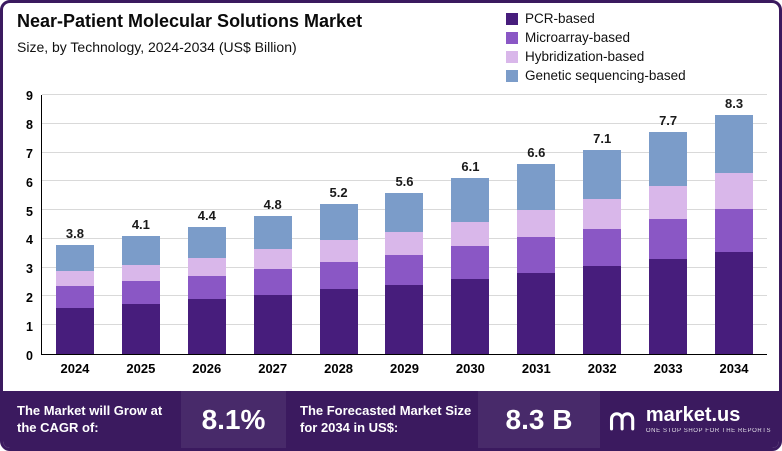 The image size is (782, 451). What do you see at coordinates (339, 368) in the screenshot?
I see `x-axis-label: 2028` at bounding box center [339, 368].